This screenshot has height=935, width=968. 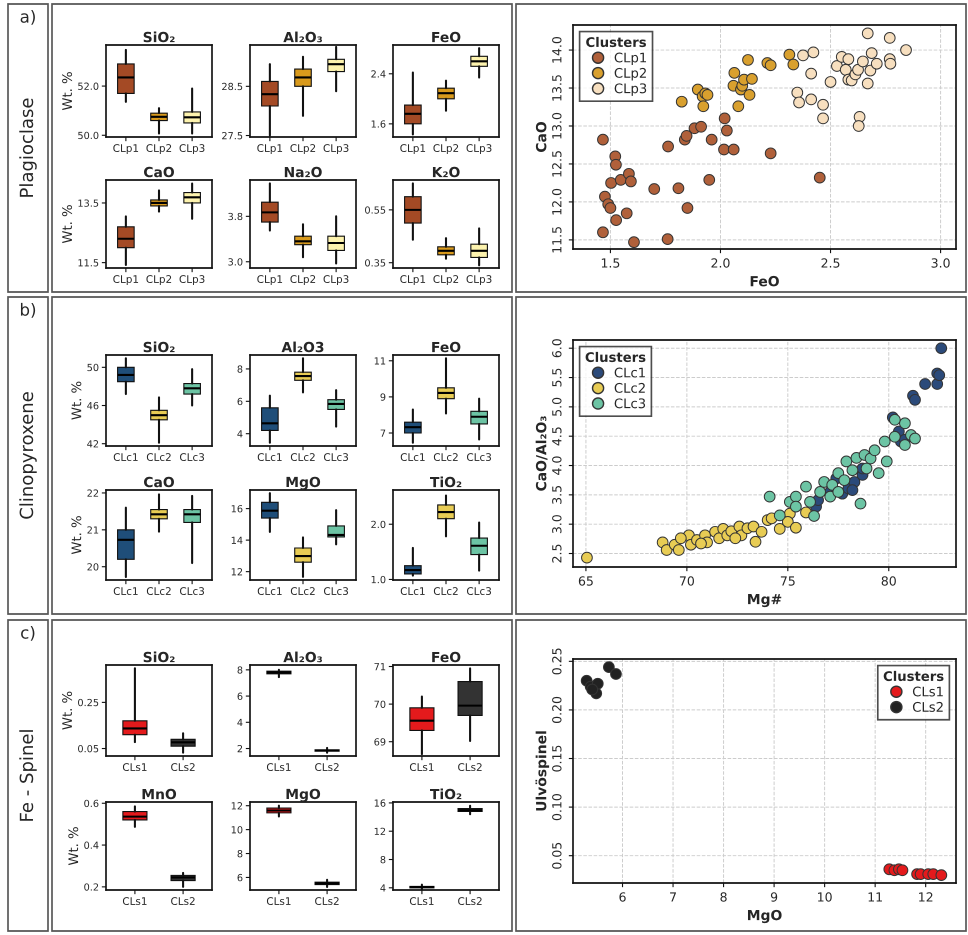 I want to click on y-tick-label: 0.05, so click(x=88, y=748).